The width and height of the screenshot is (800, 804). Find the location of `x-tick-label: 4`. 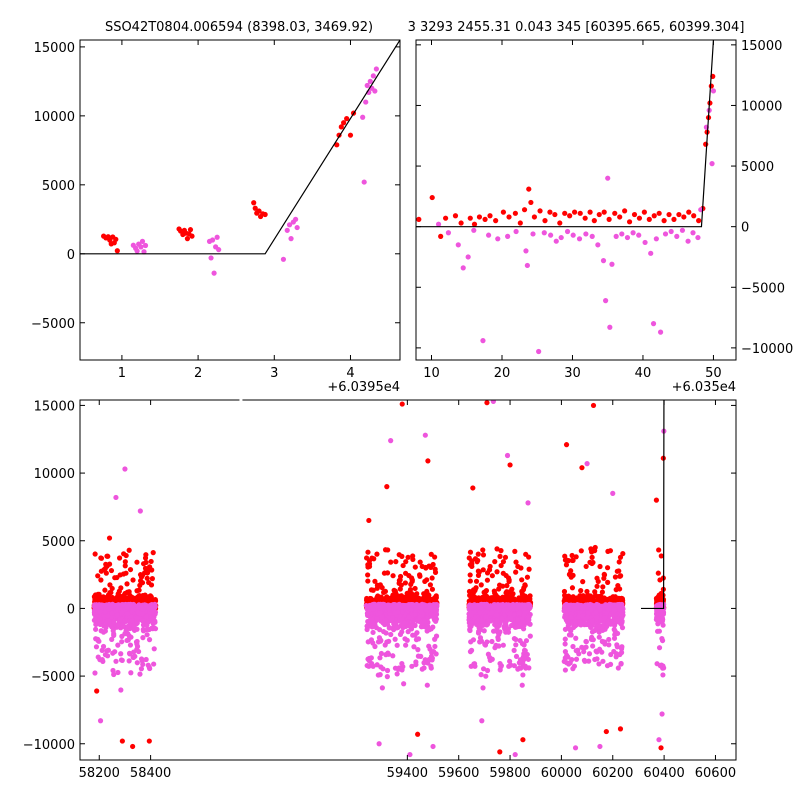

x-tick-label: 4 is located at coordinates (350, 373).